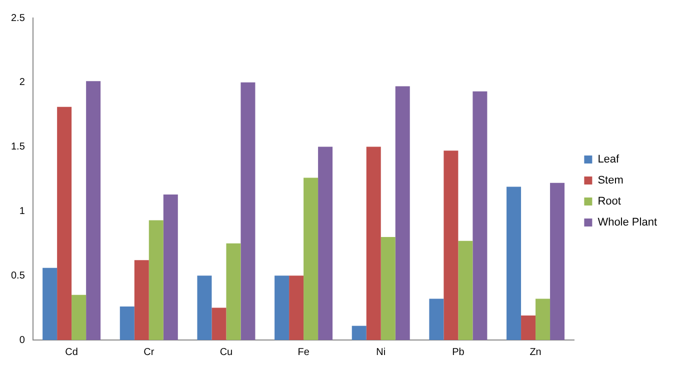 The image size is (685, 376). I want to click on x-tick-label: Pb, so click(458, 352).